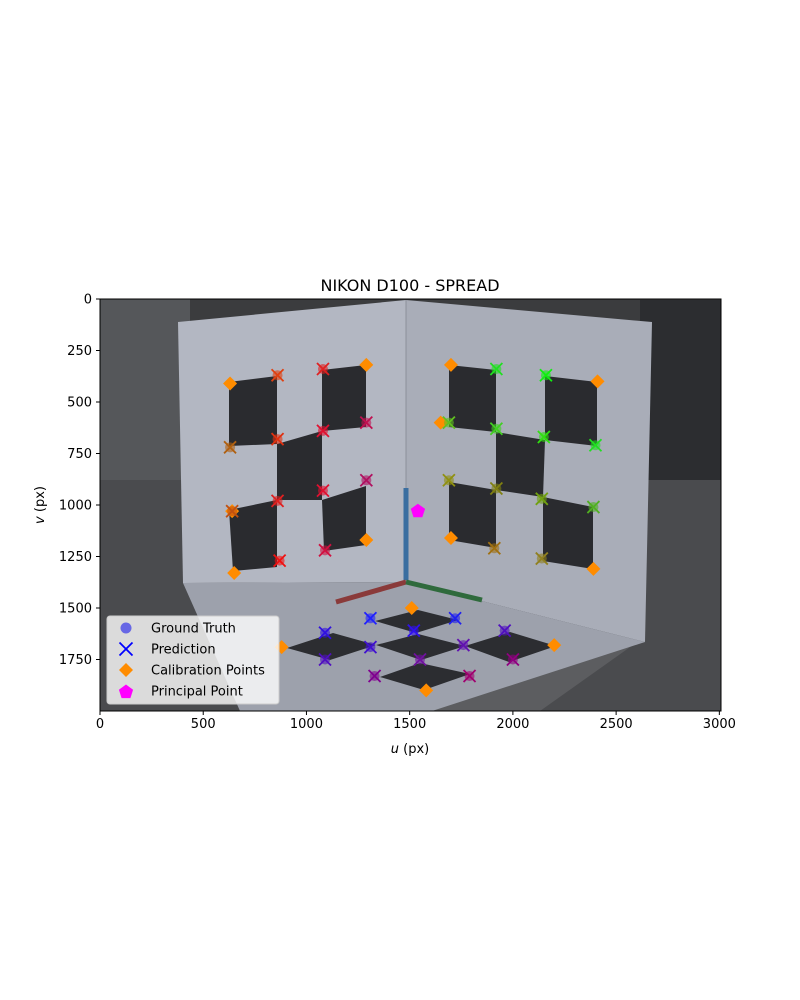  What do you see at coordinates (79, 351) in the screenshot?
I see `y-tick-label: 250` at bounding box center [79, 351].